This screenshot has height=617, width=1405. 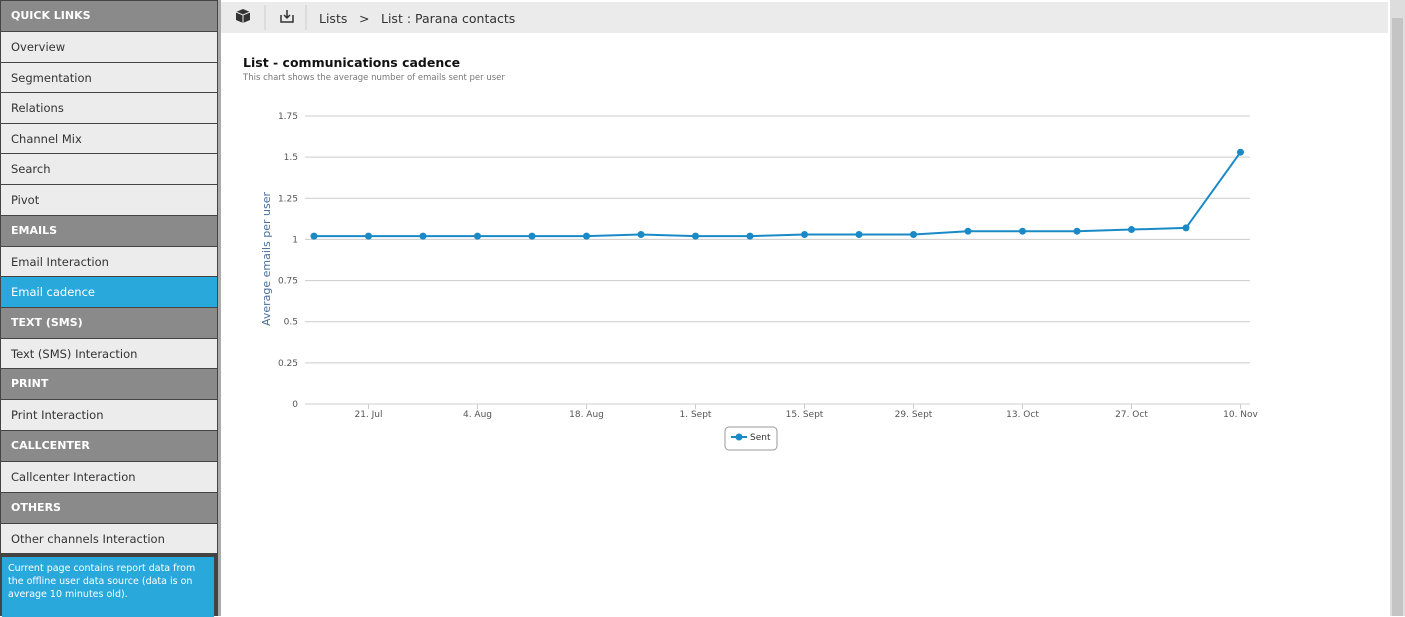 What do you see at coordinates (291, 323) in the screenshot?
I see `y-tick-label: 0.5` at bounding box center [291, 323].